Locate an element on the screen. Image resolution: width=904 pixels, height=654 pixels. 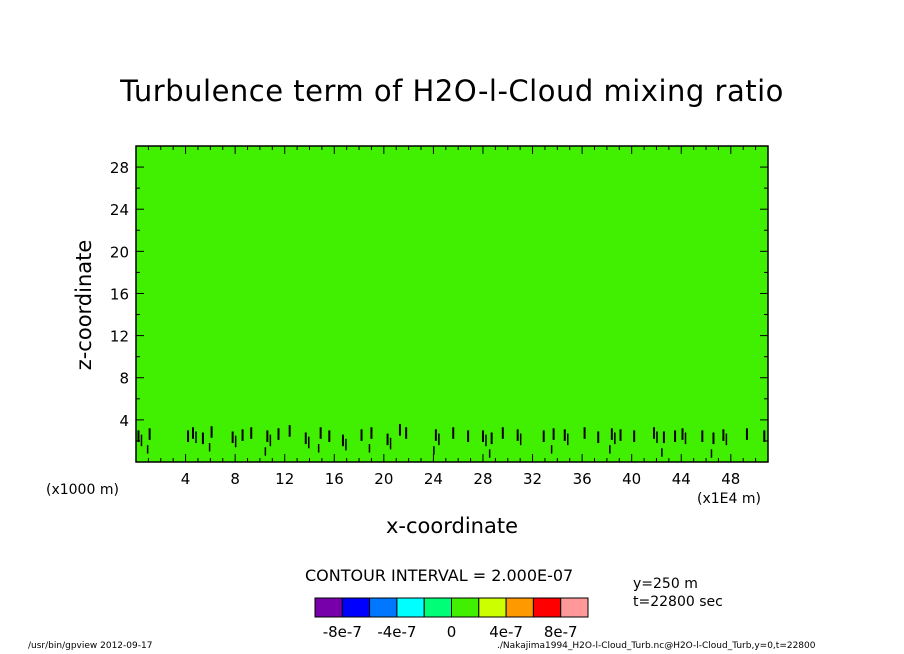
colorbar-label: 4e-7 is located at coordinates (506, 632).